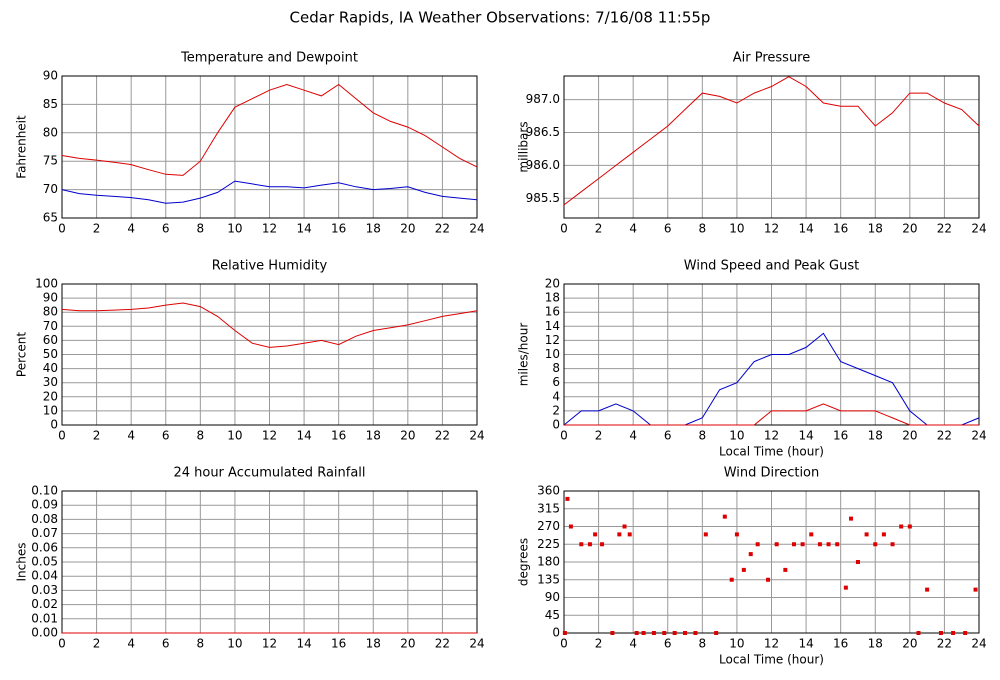 The width and height of the screenshot is (1000, 680). What do you see at coordinates (524, 146) in the screenshot?
I see `y-axis-label: millibars` at bounding box center [524, 146].